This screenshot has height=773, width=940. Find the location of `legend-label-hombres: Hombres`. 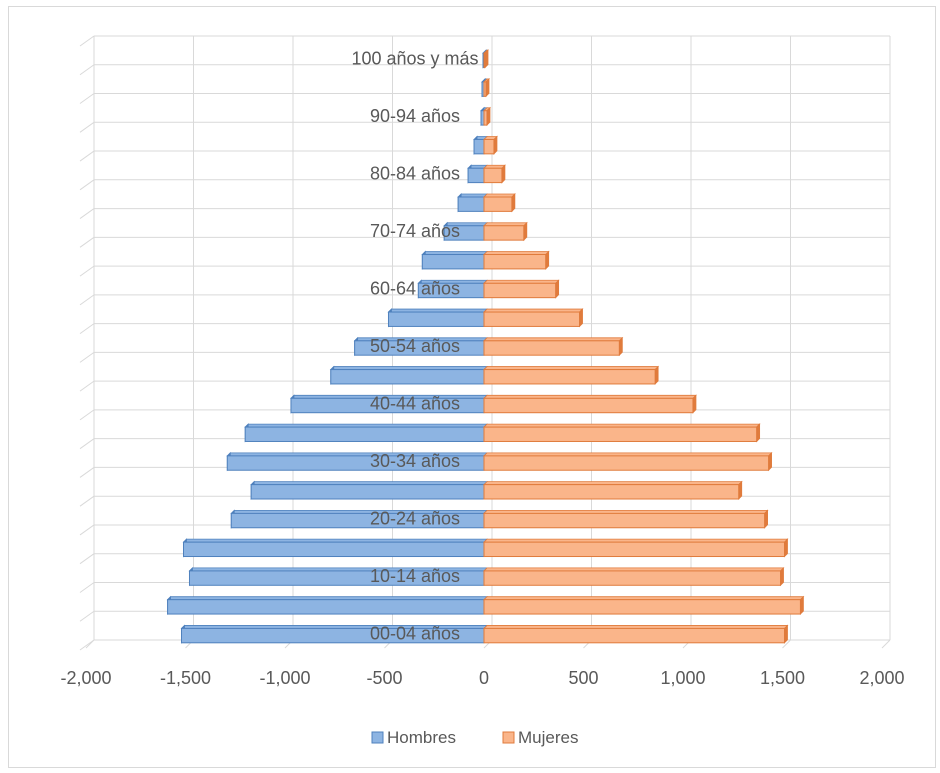

legend-label-hombres: Hombres is located at coordinates (421, 737).